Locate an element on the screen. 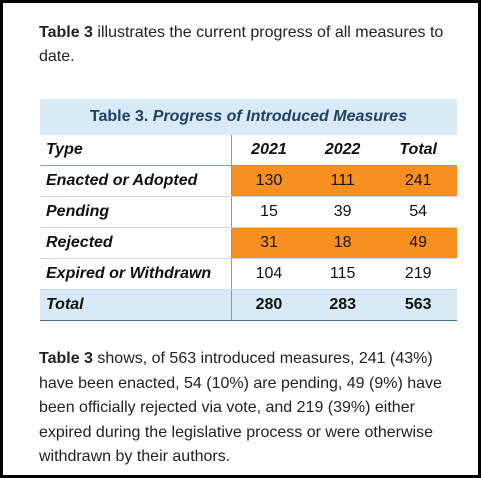 The width and height of the screenshot is (481, 478). row-label: Enacted or Adopted is located at coordinates (136, 181).